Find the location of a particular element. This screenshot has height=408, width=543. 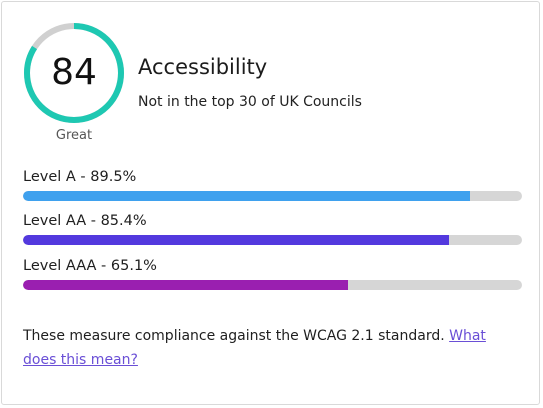

score-value: 84 is located at coordinates (74, 72).